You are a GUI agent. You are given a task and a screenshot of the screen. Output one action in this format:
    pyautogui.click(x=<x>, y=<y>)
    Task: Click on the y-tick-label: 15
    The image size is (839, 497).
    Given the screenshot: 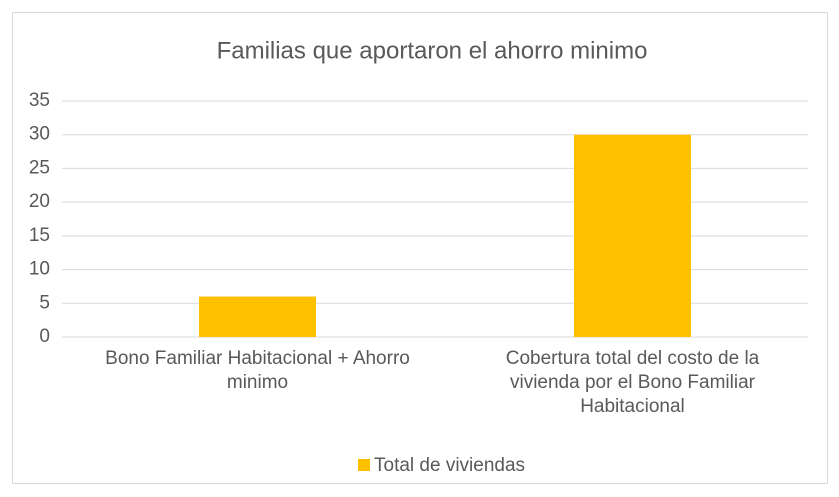 What is the action you would take?
    pyautogui.click(x=39, y=235)
    